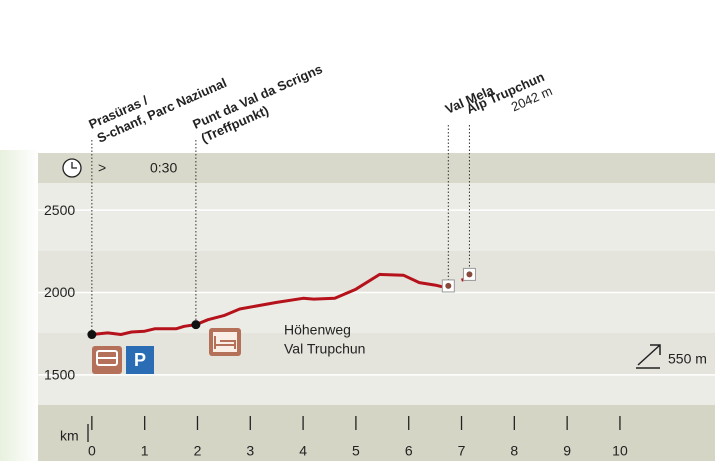 The height and width of the screenshot is (461, 715). Describe the element at coordinates (72, 168) in the screenshot. I see `clock-icon` at that location.